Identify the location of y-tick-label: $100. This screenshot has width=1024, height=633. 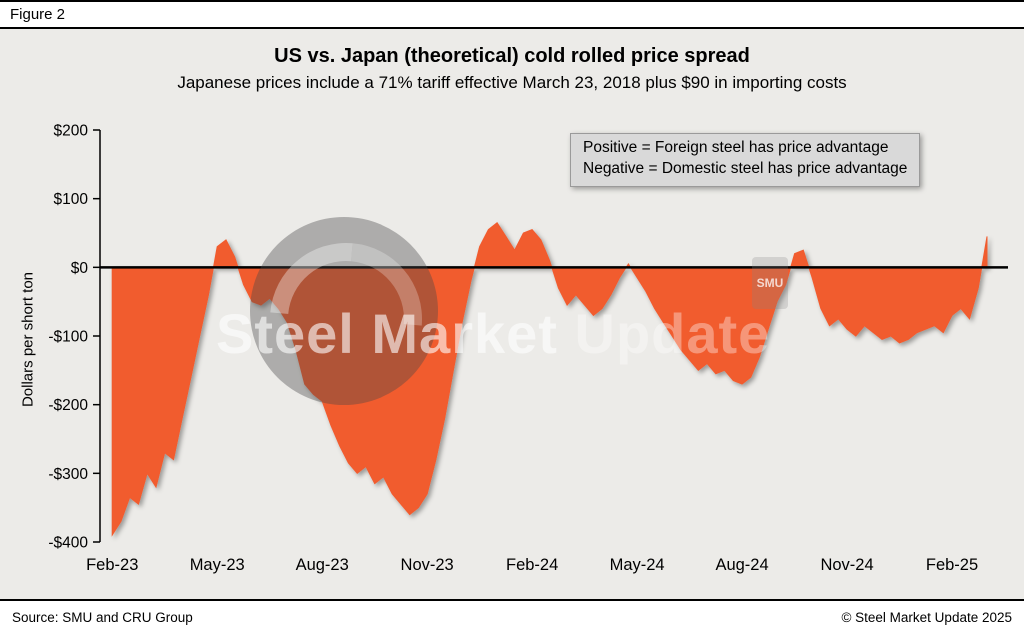
(71, 199).